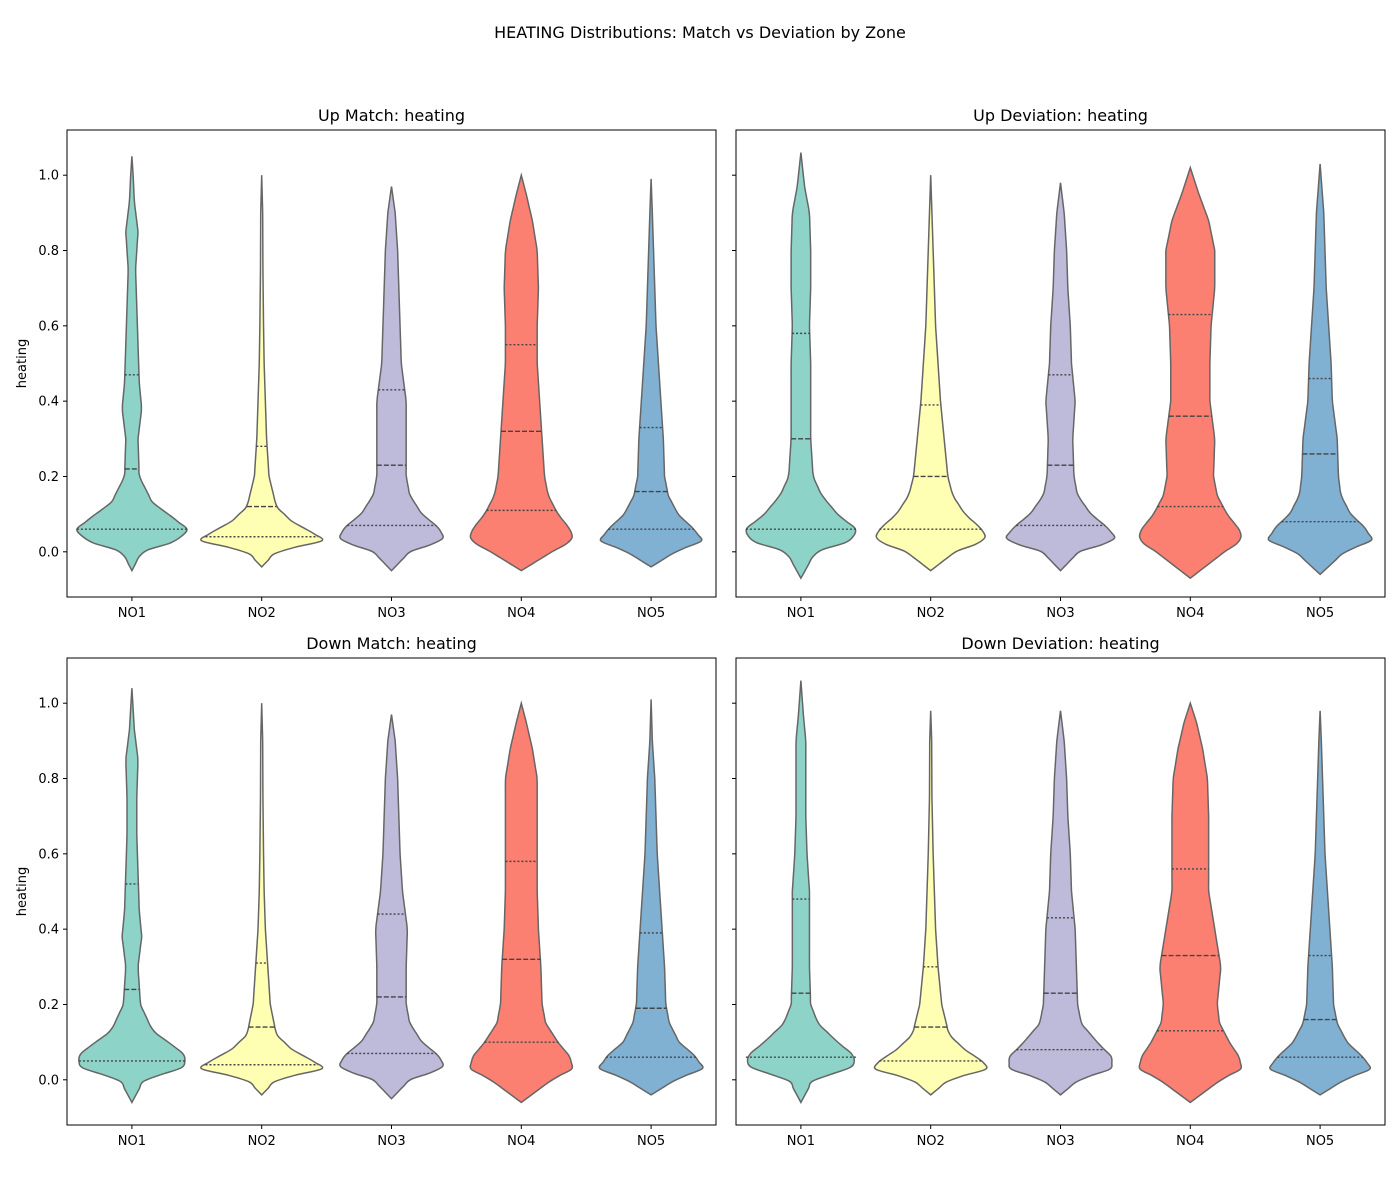 Image resolution: width=1400 pixels, height=1200 pixels. What do you see at coordinates (391, 643) in the screenshot?
I see `subplot-title: Down Match: heating` at bounding box center [391, 643].